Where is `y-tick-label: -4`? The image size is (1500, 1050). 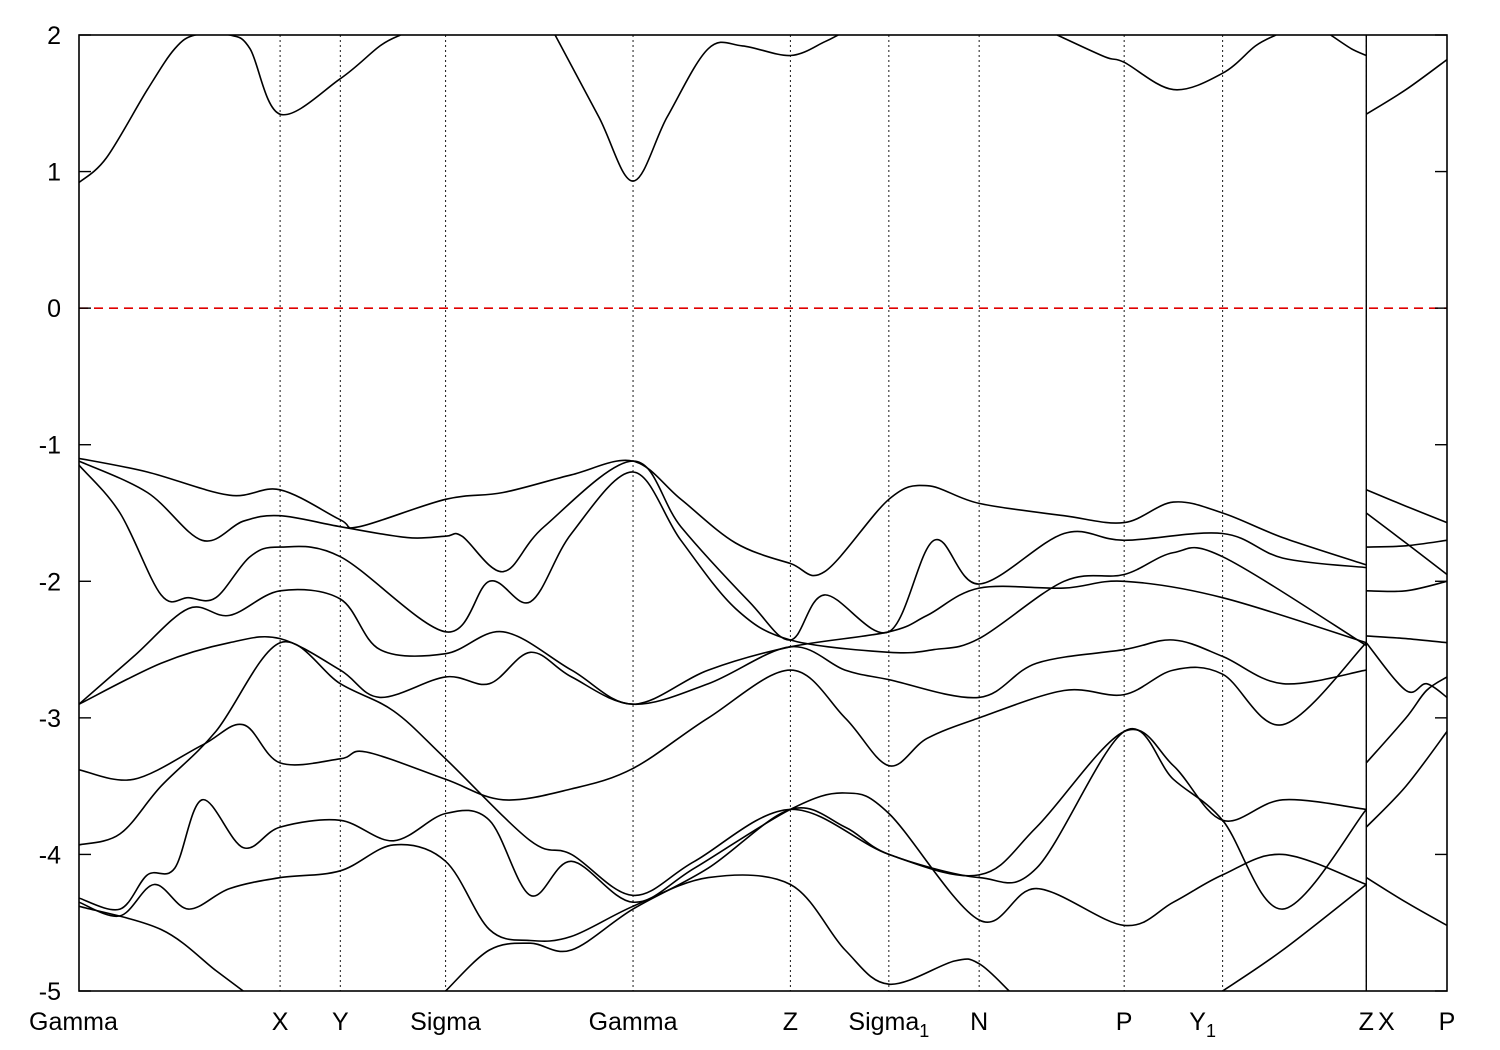
y-tick-label: -4 is located at coordinates (50, 855).